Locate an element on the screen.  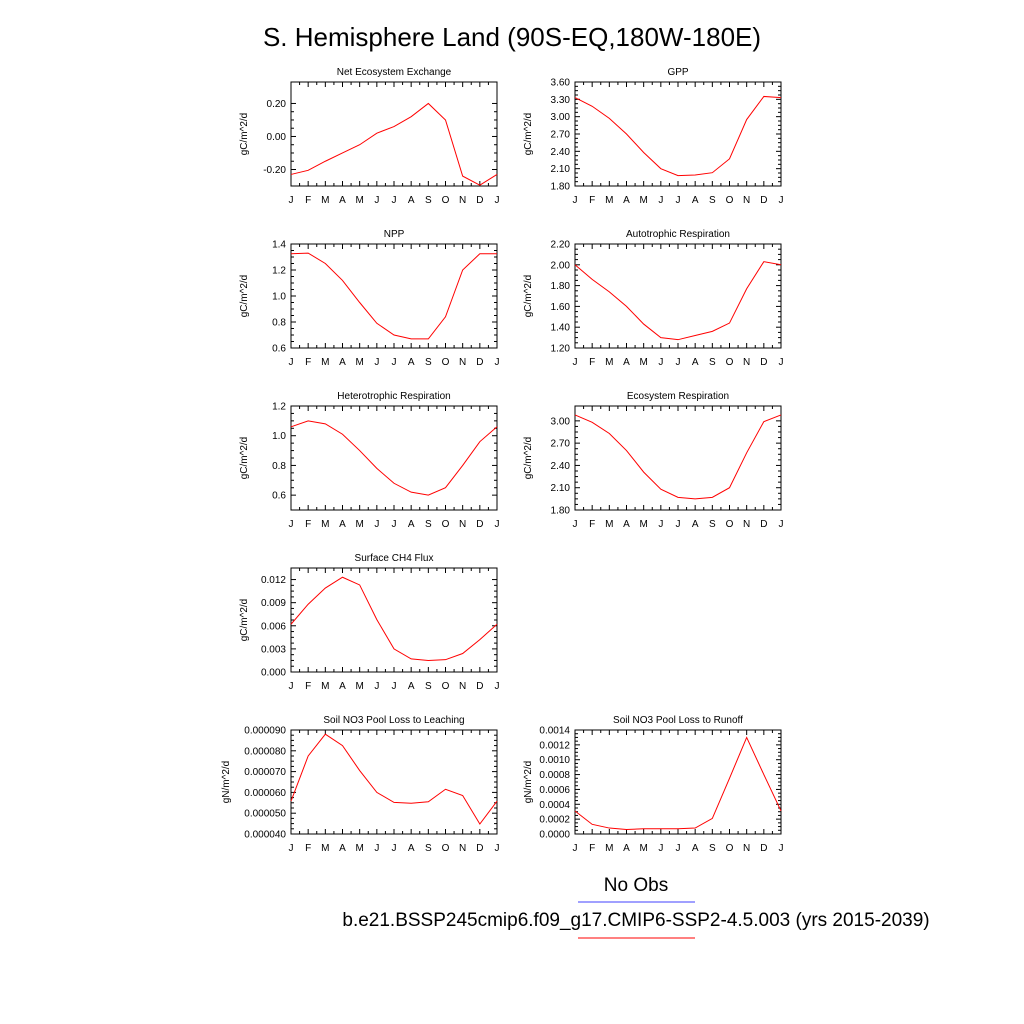
y-tick-label: 0.000090 is located at coordinates (265, 731).